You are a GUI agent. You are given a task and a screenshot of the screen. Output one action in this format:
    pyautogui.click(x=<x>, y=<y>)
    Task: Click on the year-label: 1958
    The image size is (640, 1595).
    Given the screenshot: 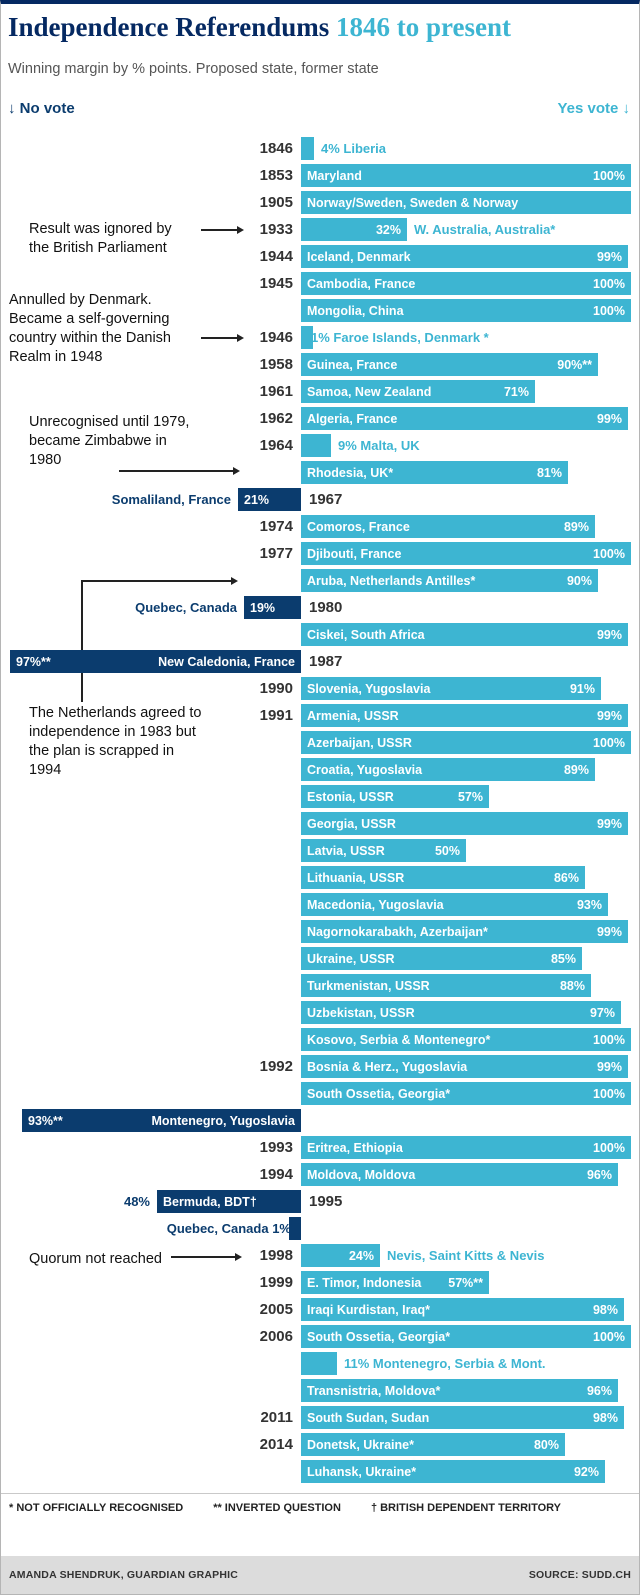 What is the action you would take?
    pyautogui.click(x=276, y=364)
    